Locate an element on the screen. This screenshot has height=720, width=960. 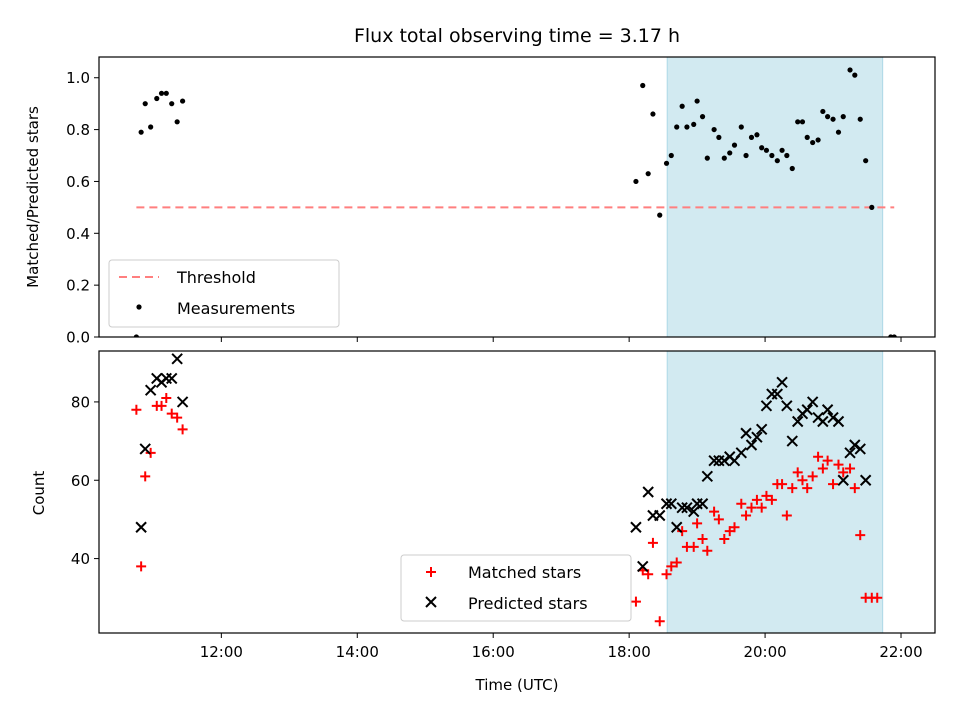
top-y-tick-label: 1.0 is located at coordinates (78, 78).